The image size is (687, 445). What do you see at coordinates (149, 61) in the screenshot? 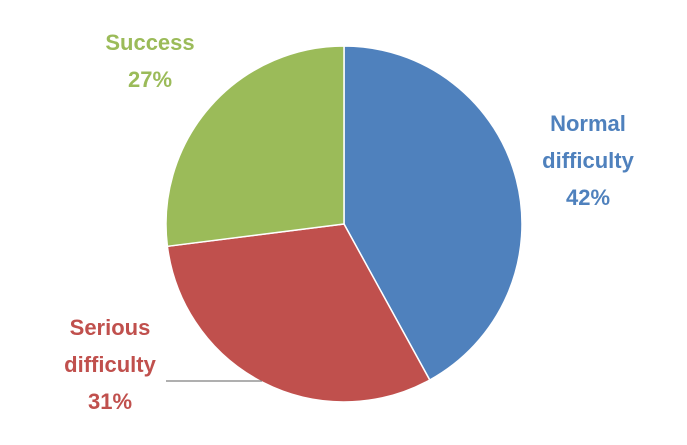
I see `data-label-success: Success 27%` at bounding box center [149, 61].